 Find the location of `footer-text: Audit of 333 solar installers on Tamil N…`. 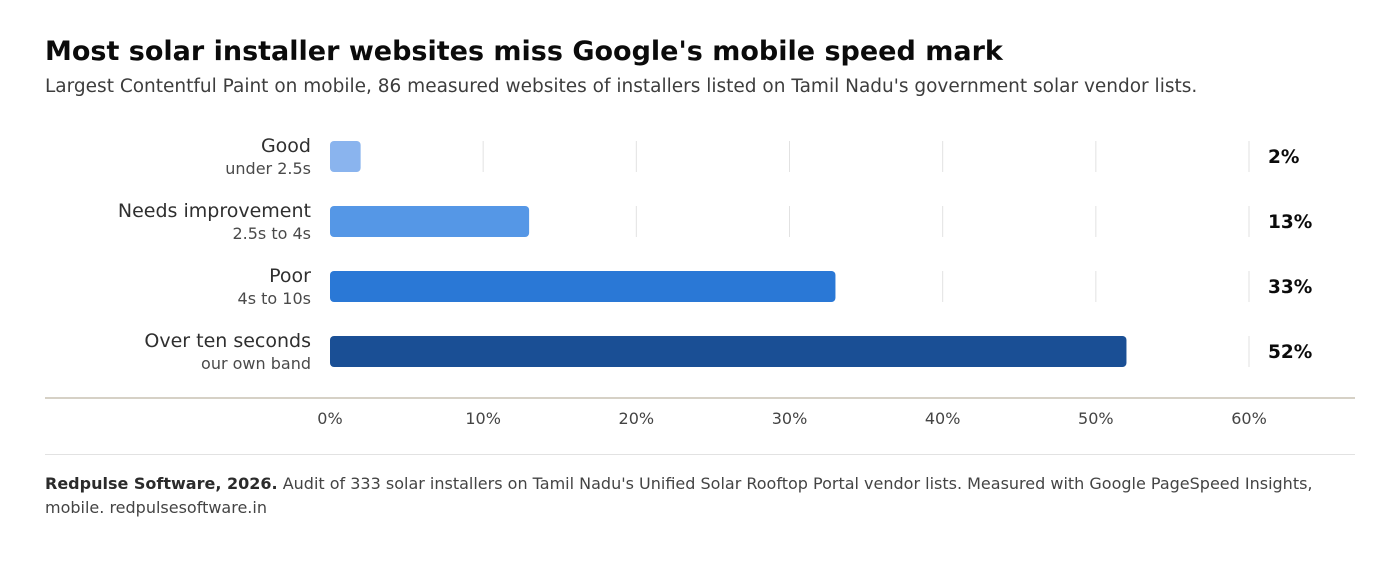

footer-text: Audit of 333 solar installers on Tamil N… is located at coordinates (679, 495).